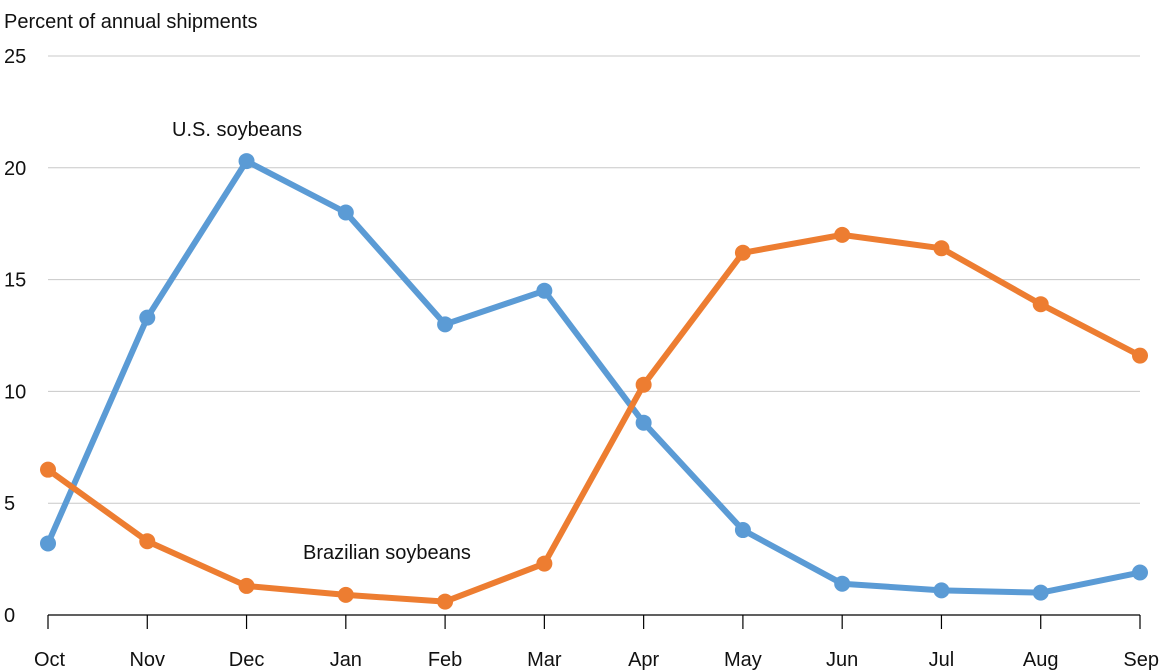 Image resolution: width=1161 pixels, height=670 pixels. Describe the element at coordinates (842, 659) in the screenshot. I see `x-tick-label: Jun` at that location.